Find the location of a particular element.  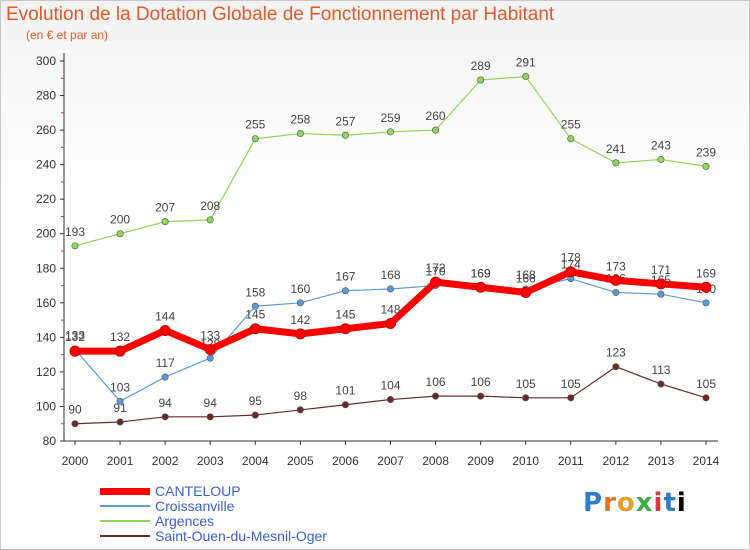

legend-item: Saint-Ouen-du-Mesnil-Oger is located at coordinates (213, 536).